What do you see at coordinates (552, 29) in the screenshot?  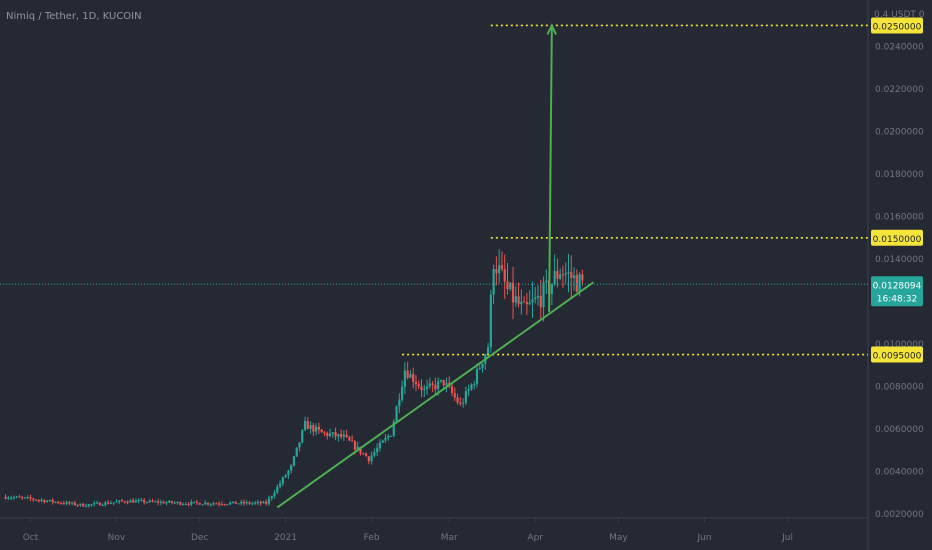 I see `arrow-head` at bounding box center [552, 29].